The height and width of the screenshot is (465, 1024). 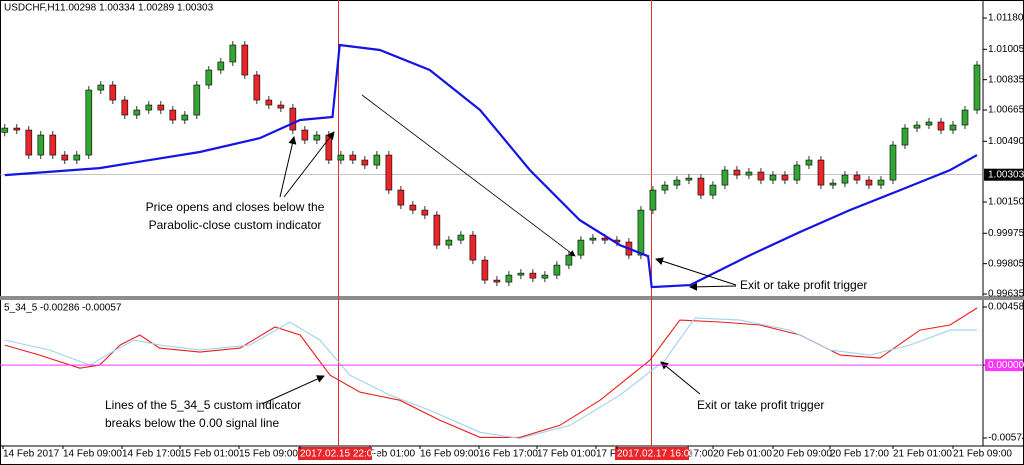 I want to click on y-tick-label: 0.99975, so click(x=1006, y=233).